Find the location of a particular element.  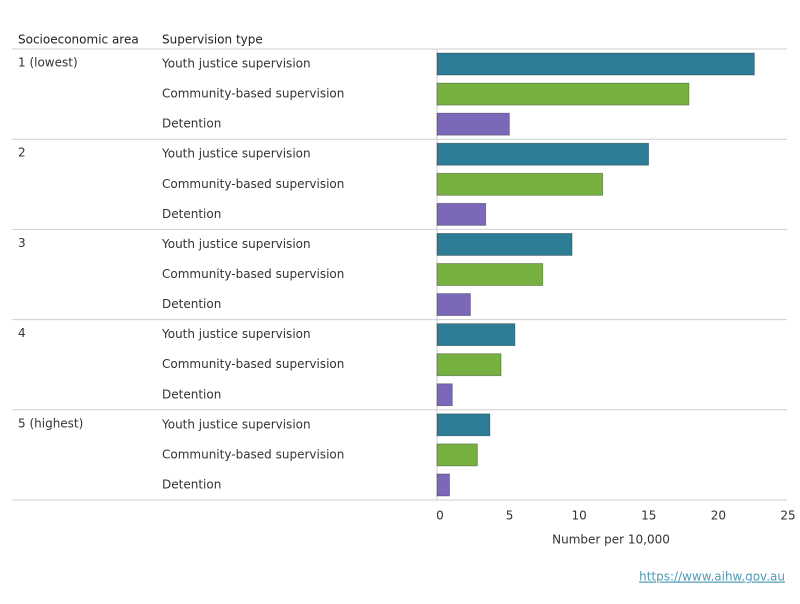

x-tick-label: 5 is located at coordinates (510, 516).